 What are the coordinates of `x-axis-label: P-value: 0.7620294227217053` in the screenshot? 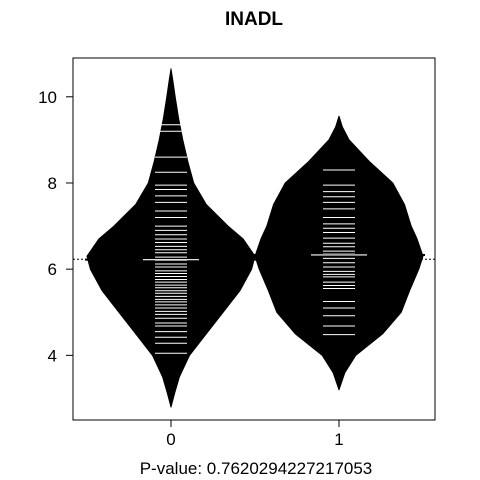 It's located at (256, 468).